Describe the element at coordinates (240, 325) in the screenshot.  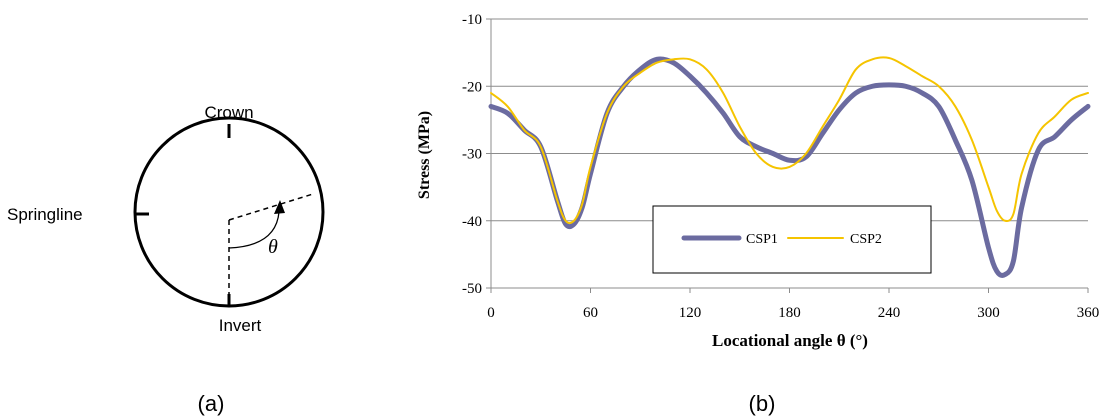
I see `invert-label: Invert` at that location.